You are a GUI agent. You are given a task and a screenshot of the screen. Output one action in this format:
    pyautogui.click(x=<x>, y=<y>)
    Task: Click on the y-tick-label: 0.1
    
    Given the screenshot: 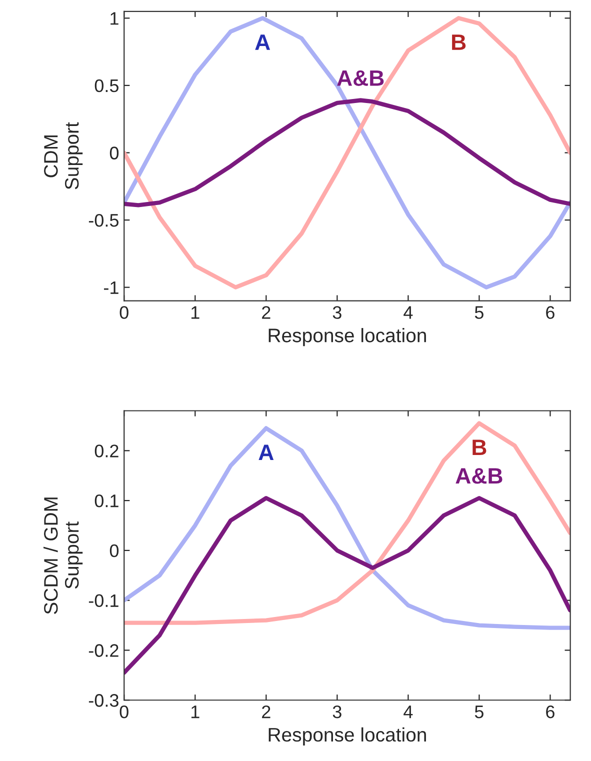 What is the action you would take?
    pyautogui.click(x=106, y=501)
    